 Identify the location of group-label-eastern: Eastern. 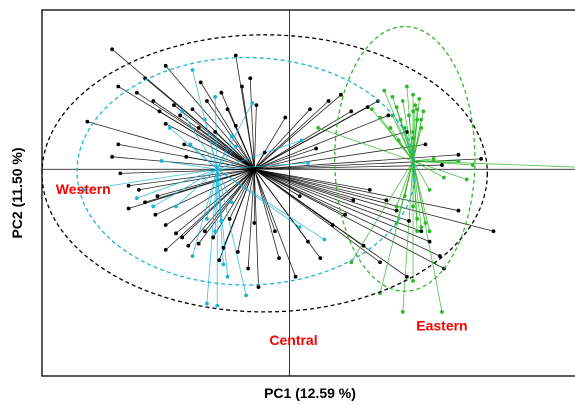
(441, 326).